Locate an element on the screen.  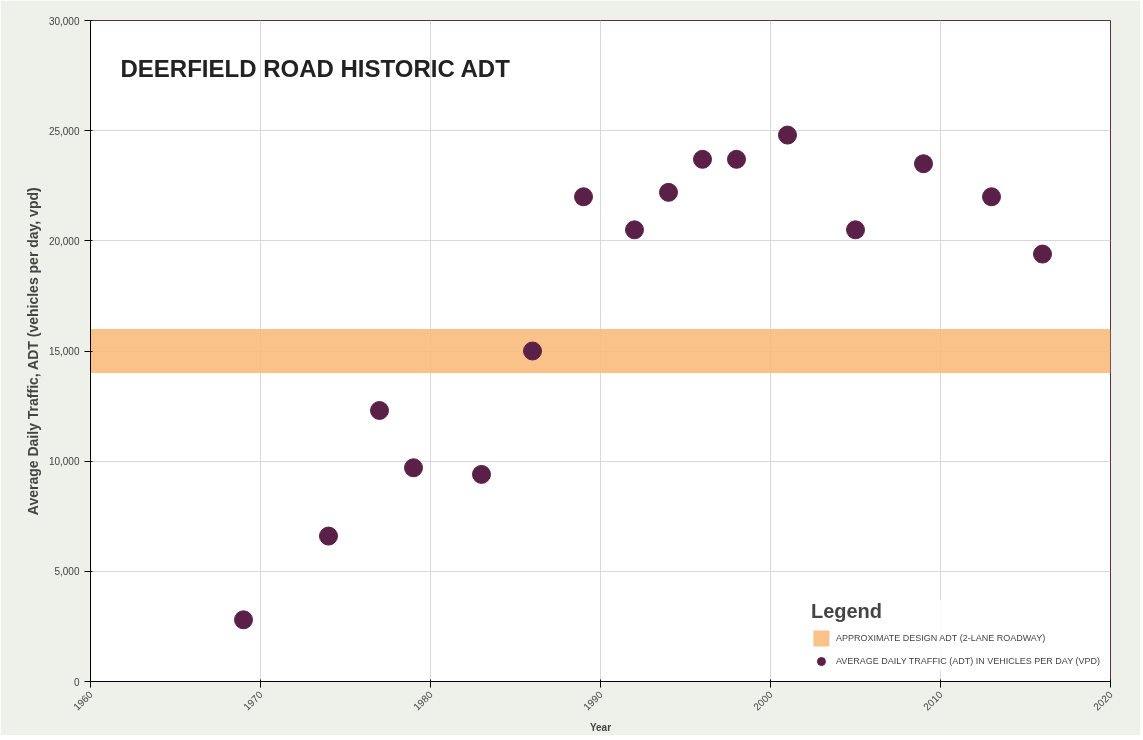
y-tick-label: 20,000 is located at coordinates (64, 241).